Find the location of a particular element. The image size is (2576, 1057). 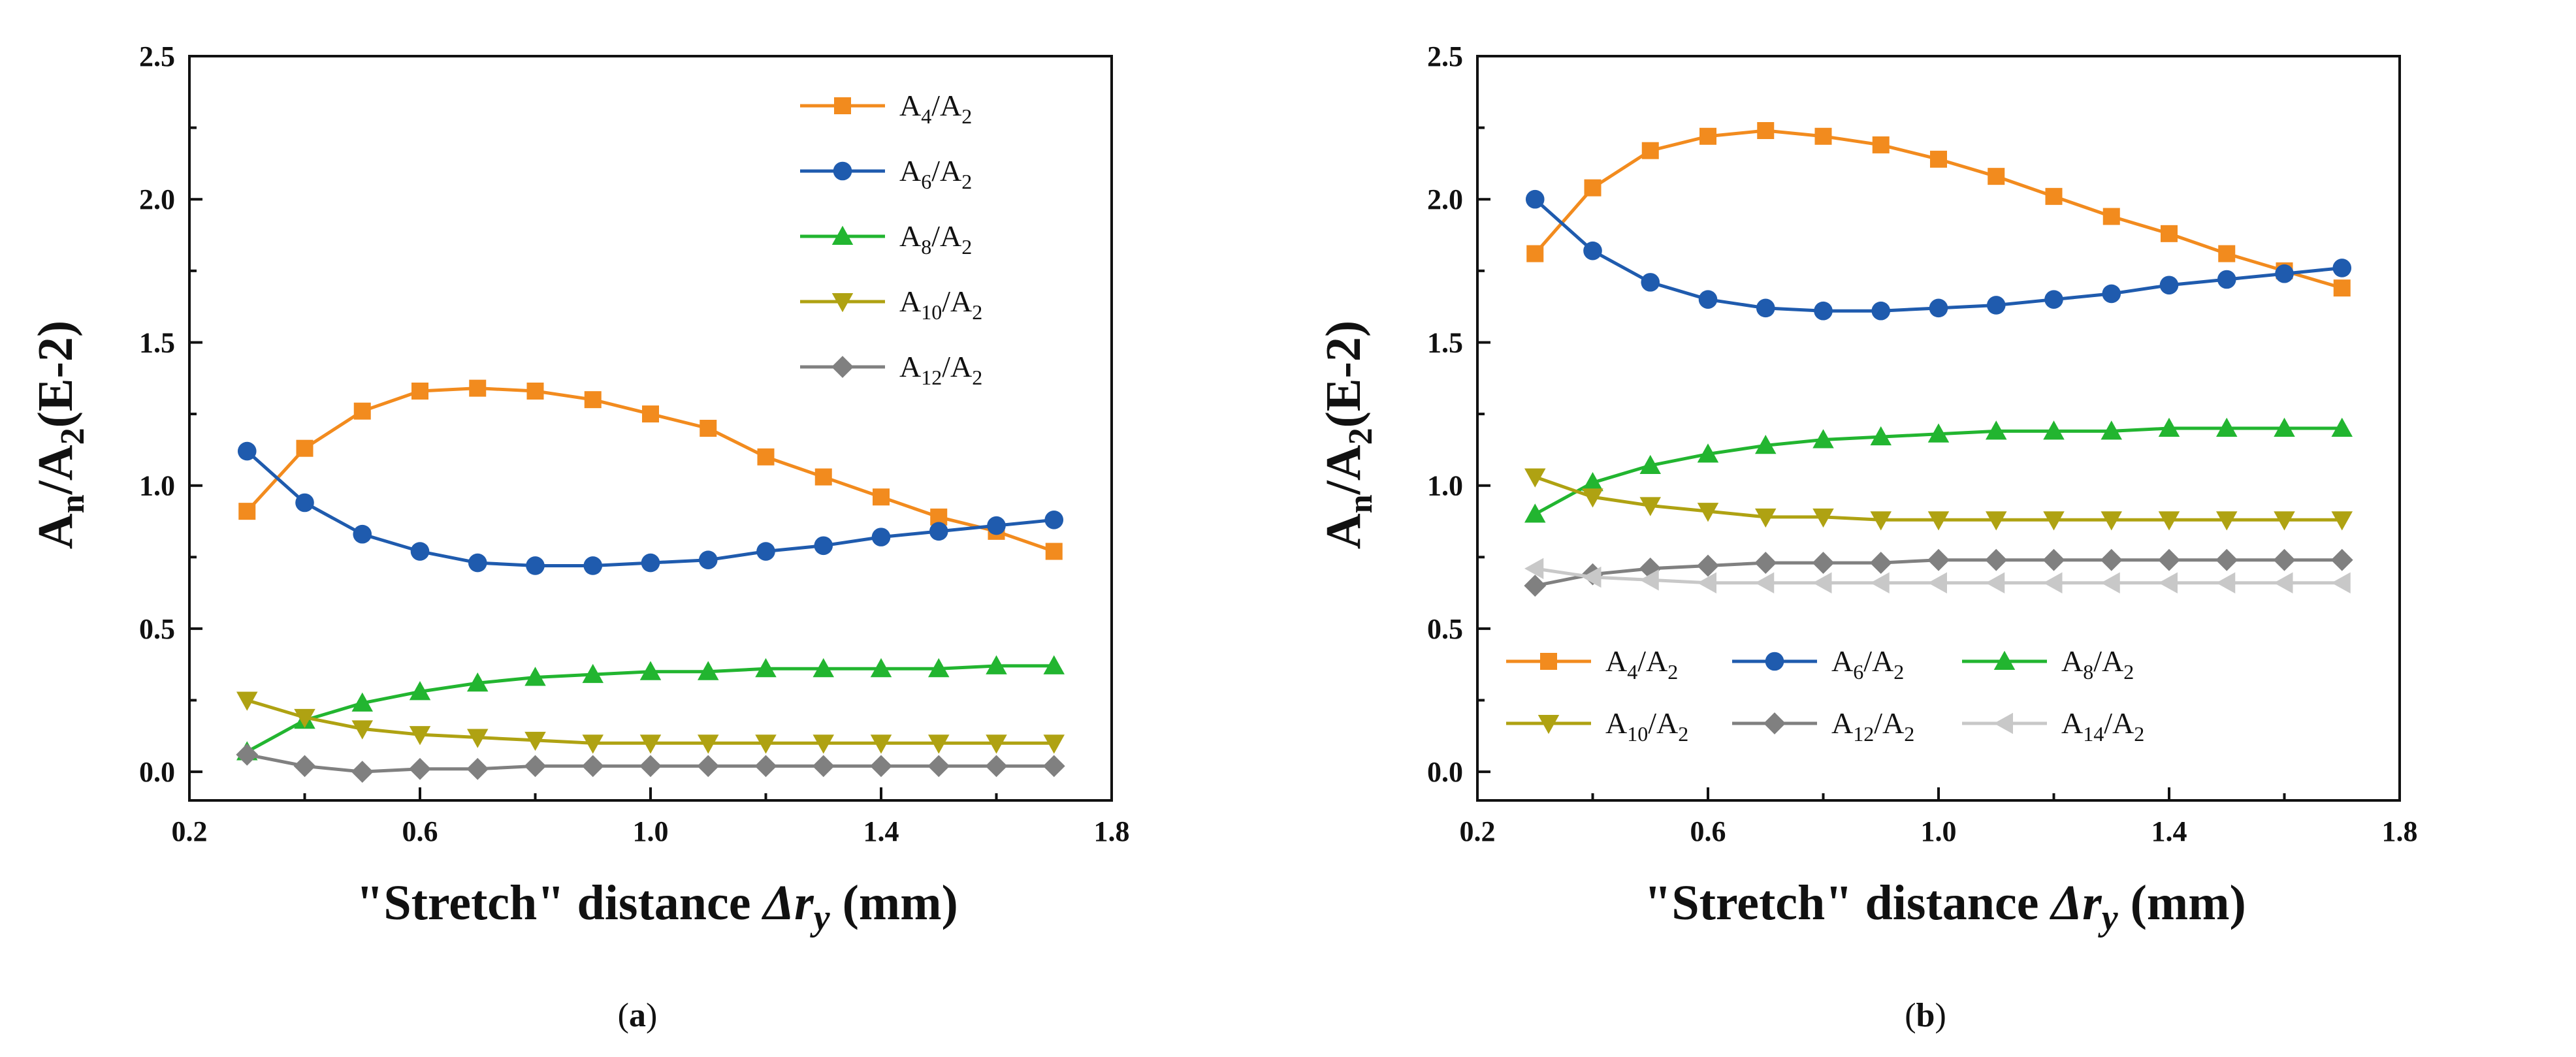

y-tick-label: 2.0 is located at coordinates (1445, 199).